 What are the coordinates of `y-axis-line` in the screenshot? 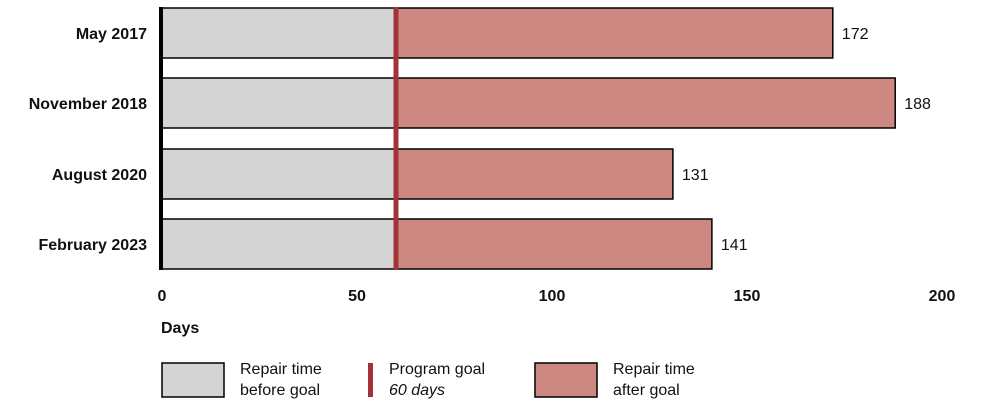 It's located at (161, 138).